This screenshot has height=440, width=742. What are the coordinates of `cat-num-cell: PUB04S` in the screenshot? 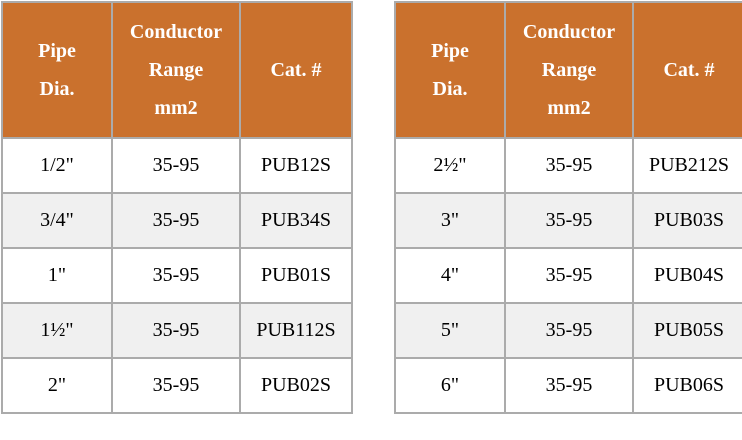 It's located at (687, 275).